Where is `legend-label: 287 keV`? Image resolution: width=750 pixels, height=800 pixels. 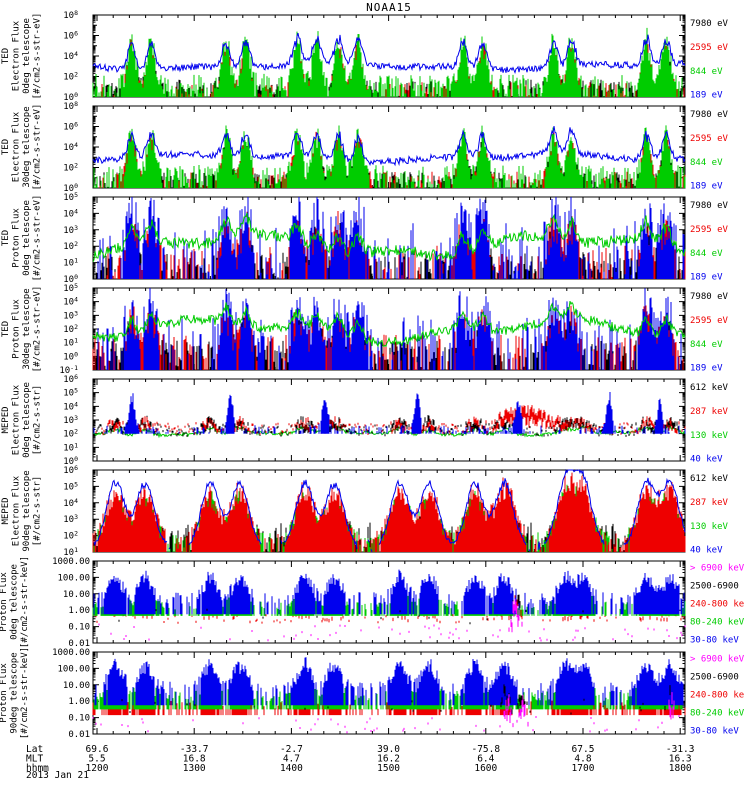 legend-label: 287 keV is located at coordinates (709, 503).